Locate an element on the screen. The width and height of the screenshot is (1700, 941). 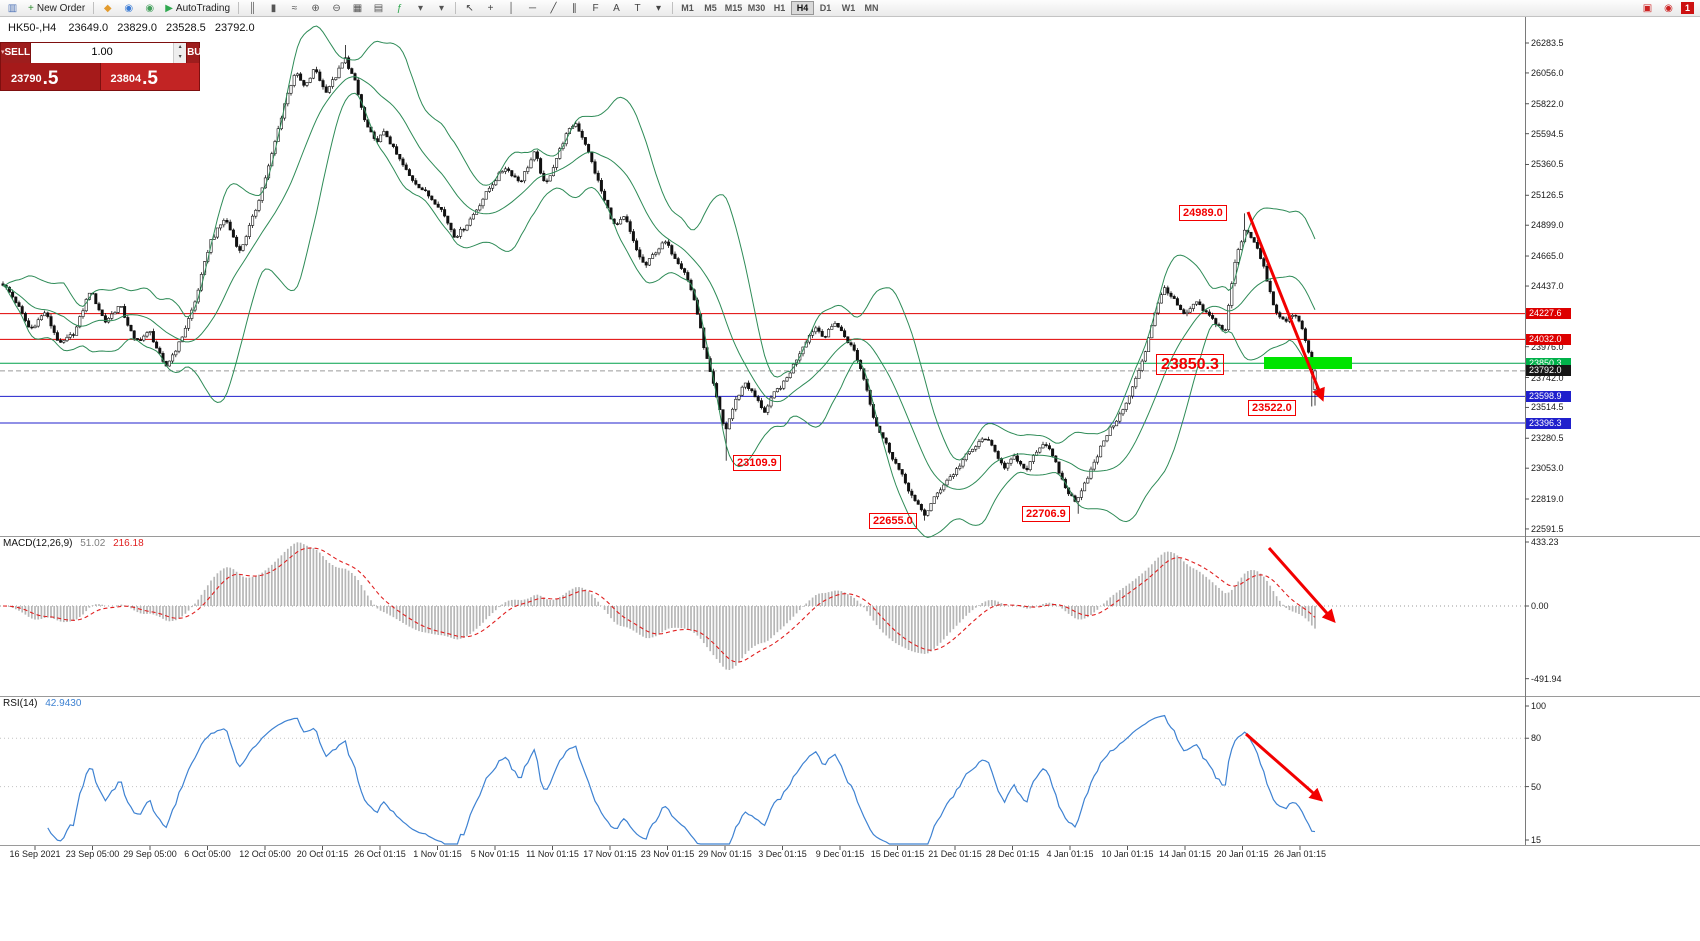
cursor-icon: ↖ is located at coordinates (469, 8).